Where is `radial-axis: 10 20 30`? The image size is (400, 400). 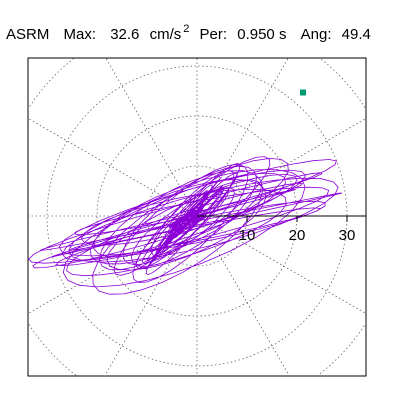 radial-axis: 10 20 30 is located at coordinates (281, 229).